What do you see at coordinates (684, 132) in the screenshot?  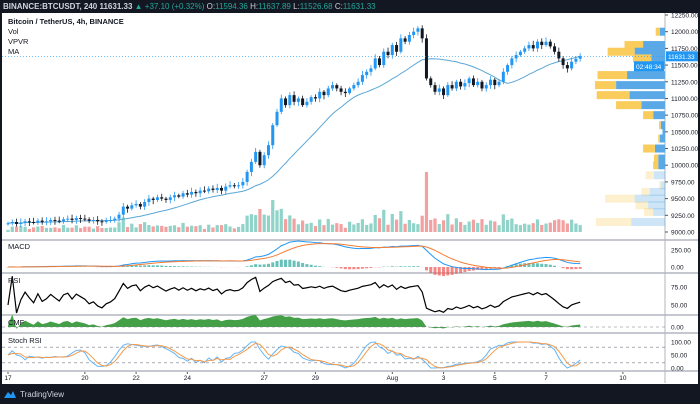 I see `price-tick-label: 10500.00` at bounding box center [684, 132].